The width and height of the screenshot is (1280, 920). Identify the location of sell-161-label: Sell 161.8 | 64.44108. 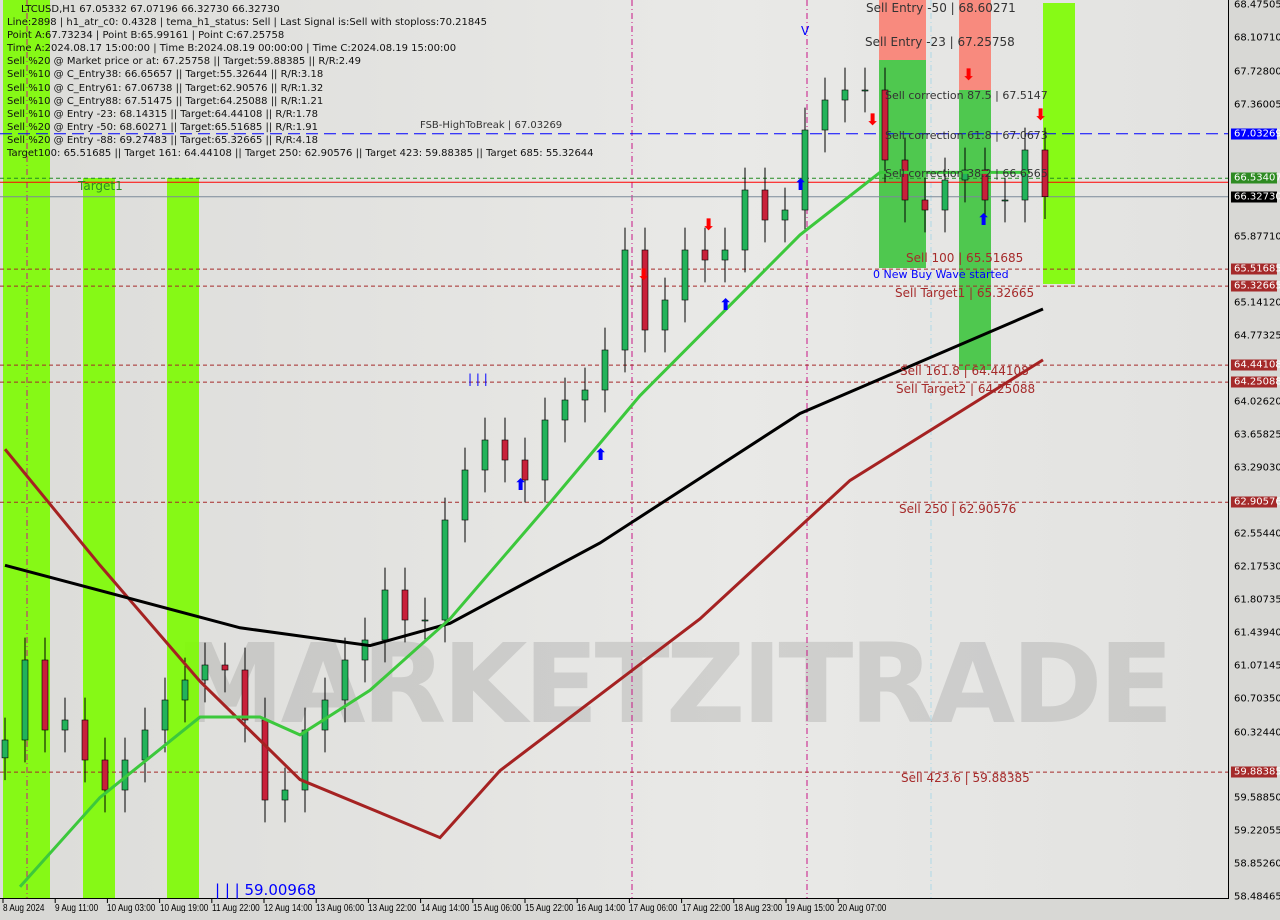
(964, 371).